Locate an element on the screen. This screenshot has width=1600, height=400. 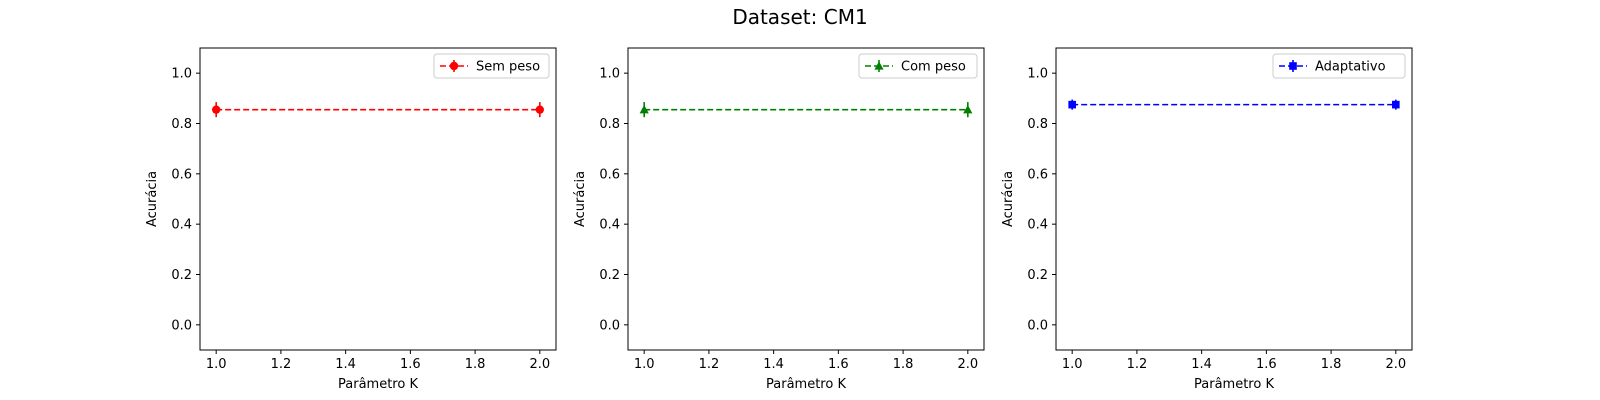
legend: Com peso is located at coordinates (918, 66).